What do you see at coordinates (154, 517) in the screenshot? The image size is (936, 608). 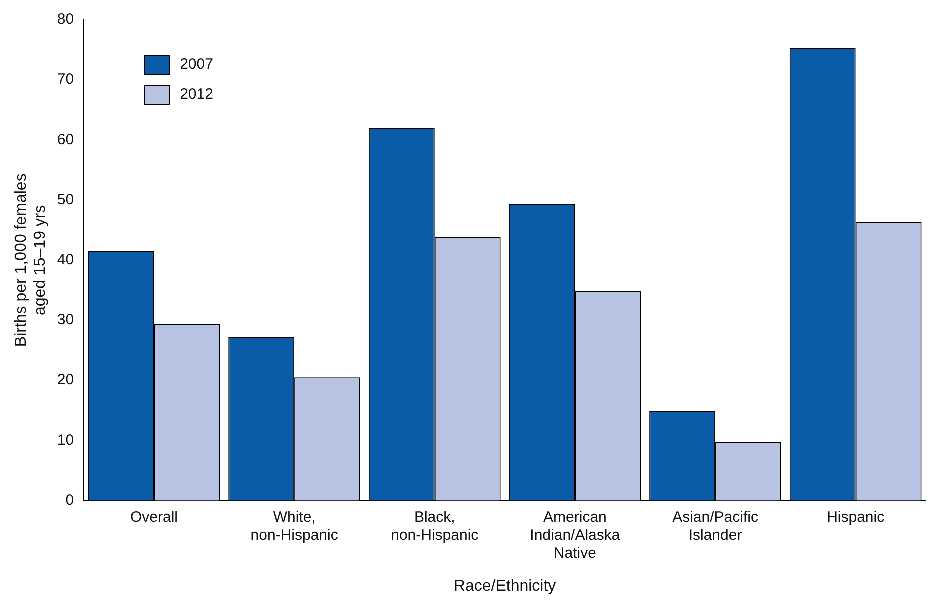 I see `x-tick-label: Overall` at bounding box center [154, 517].